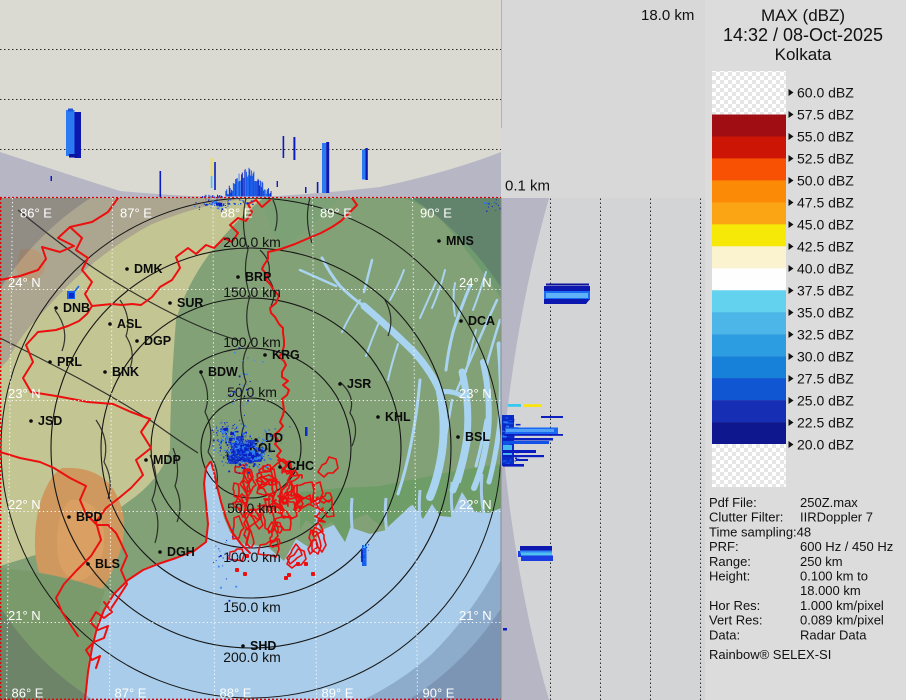  Describe the element at coordinates (846, 546) in the screenshot. I see `svg-text: 600 Hz / 450 Hz` at that location.